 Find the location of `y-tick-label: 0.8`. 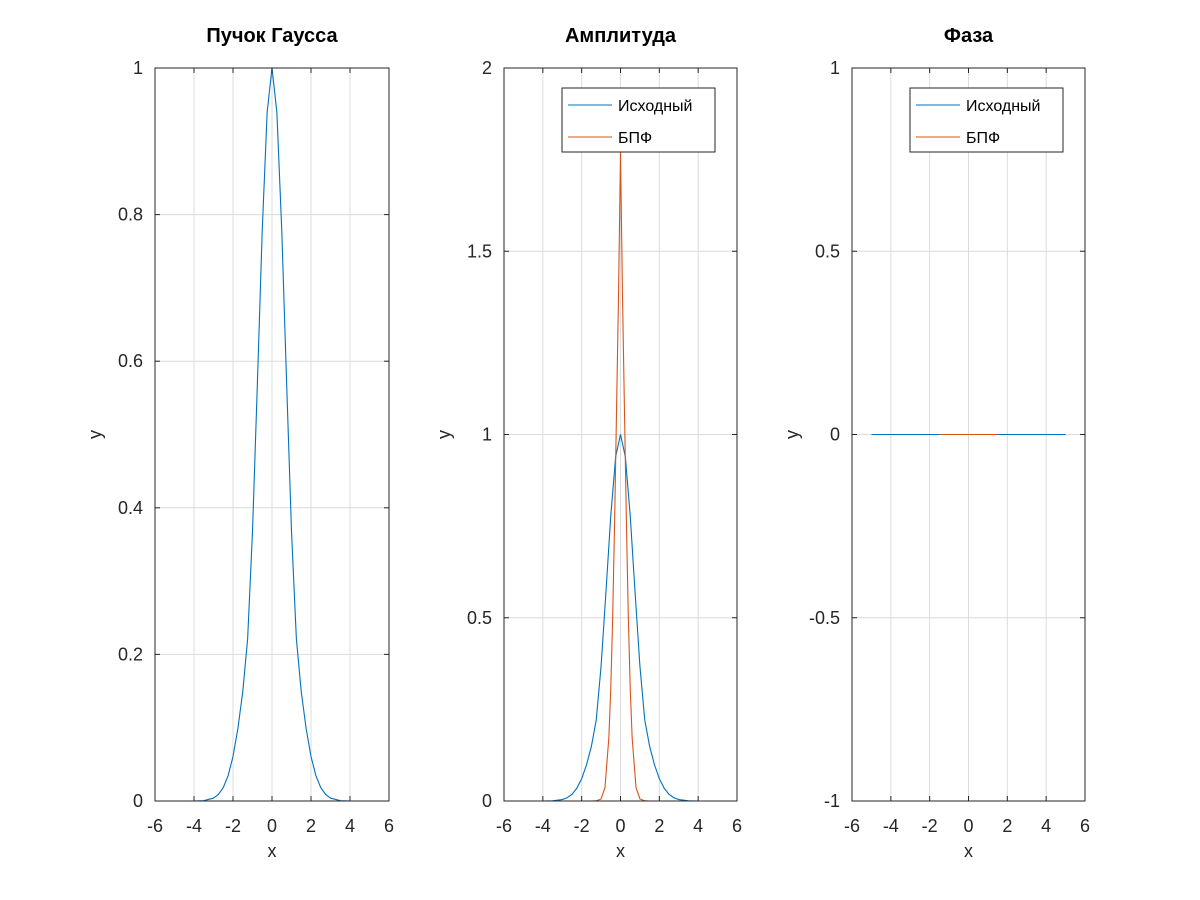

y-tick-label: 0.8 is located at coordinates (130, 215).